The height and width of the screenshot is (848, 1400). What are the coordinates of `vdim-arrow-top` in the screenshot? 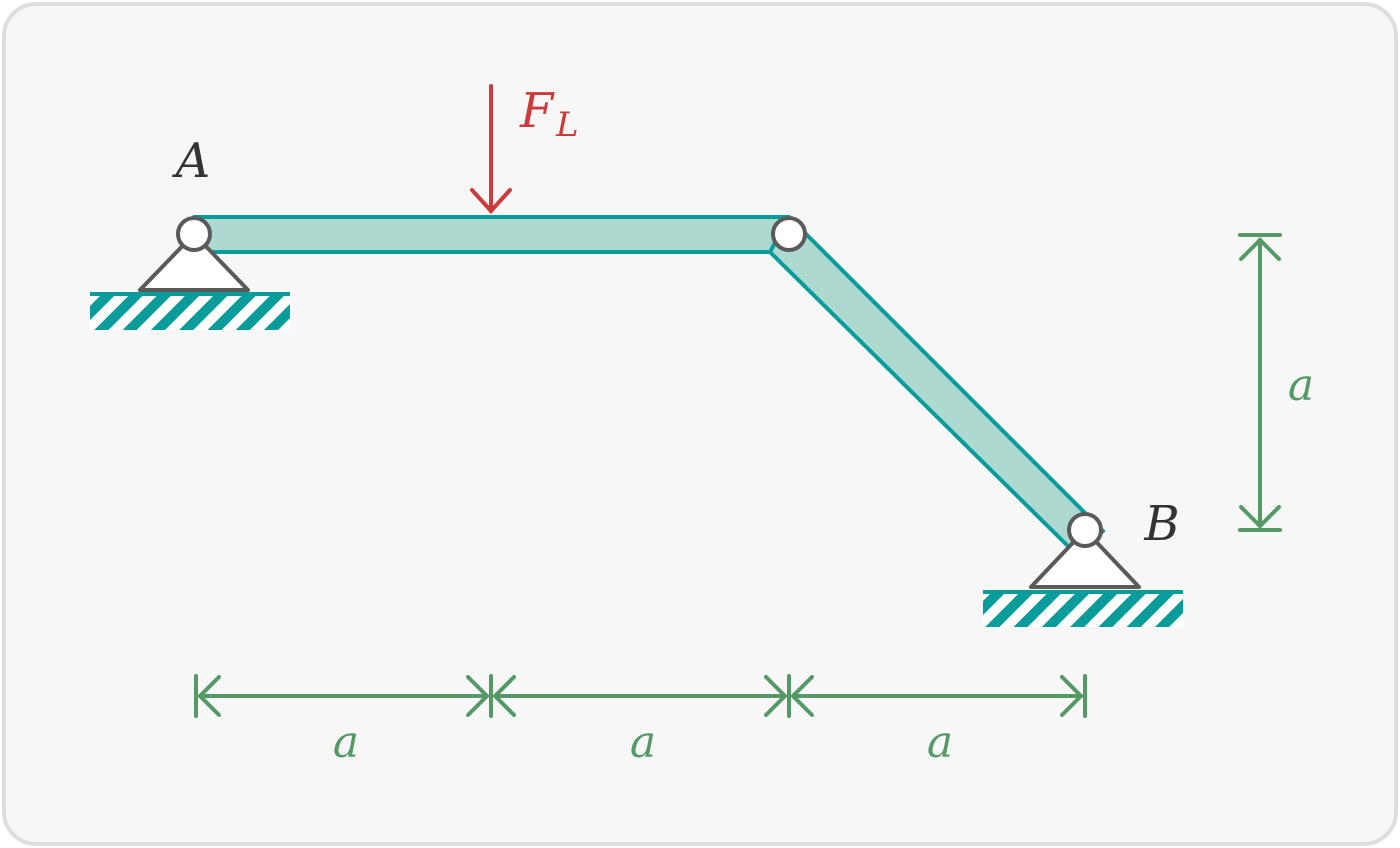 It's located at (1260, 249).